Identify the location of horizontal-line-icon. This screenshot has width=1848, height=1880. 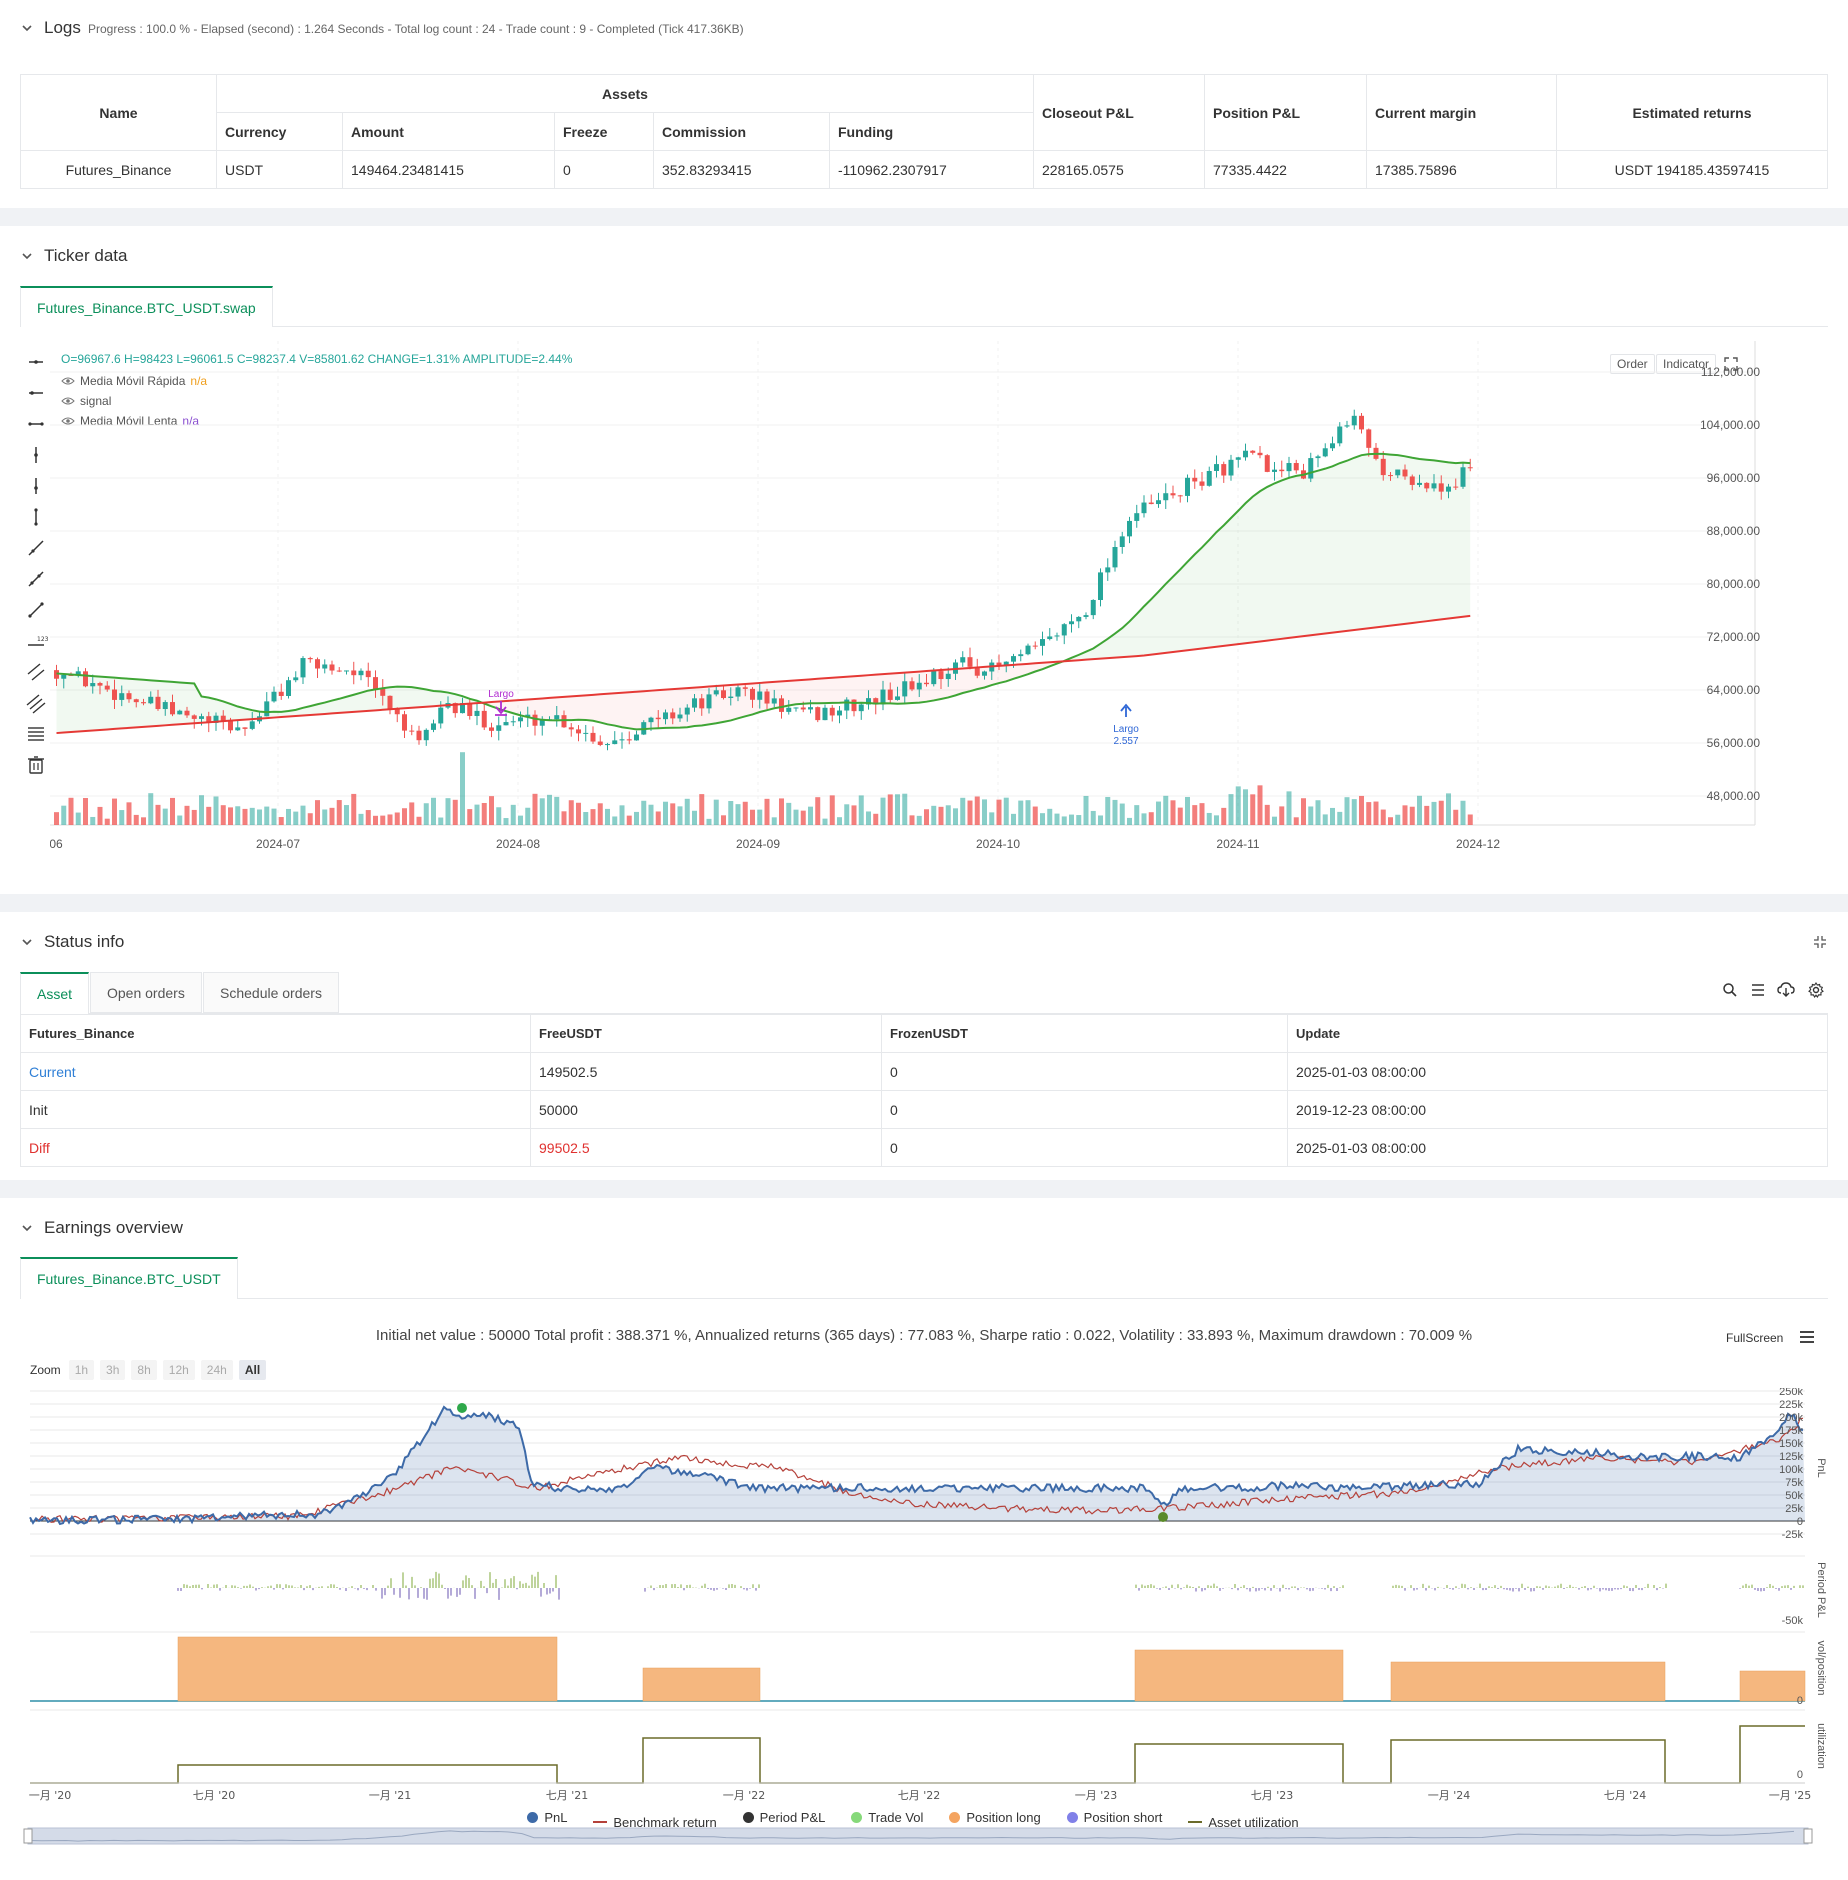
(36, 362).